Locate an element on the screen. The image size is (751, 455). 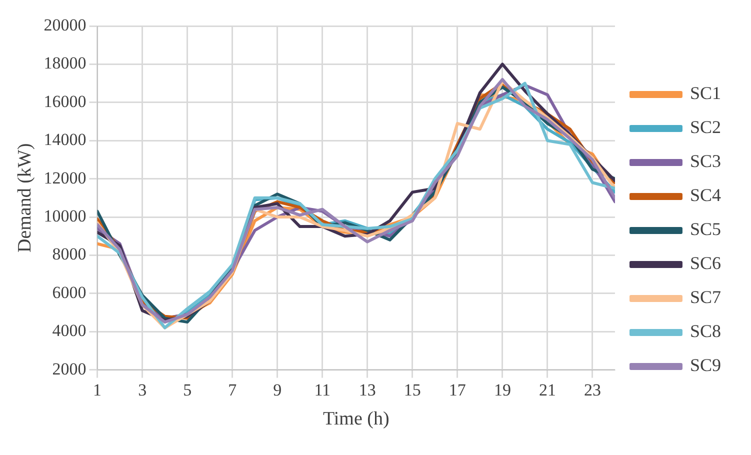
legend-label: SC3 is located at coordinates (706, 161).